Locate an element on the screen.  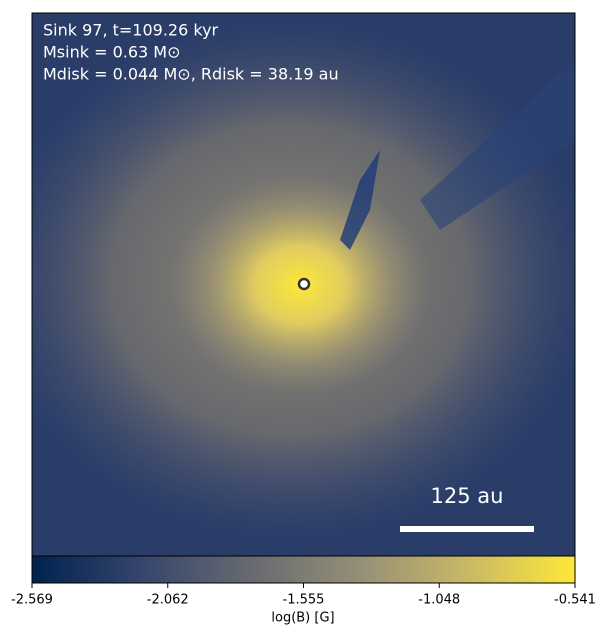
colorbar-tick-label: -2.569 is located at coordinates (32, 600).